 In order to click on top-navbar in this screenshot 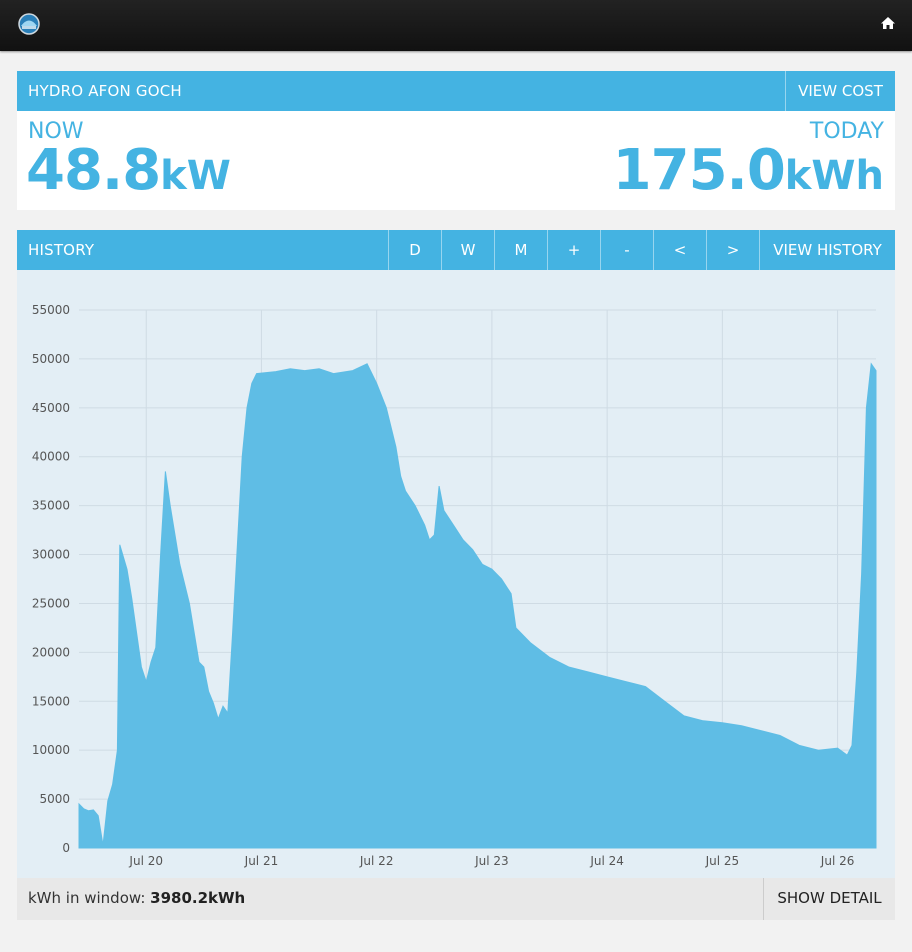, I will do `click(456, 25)`.